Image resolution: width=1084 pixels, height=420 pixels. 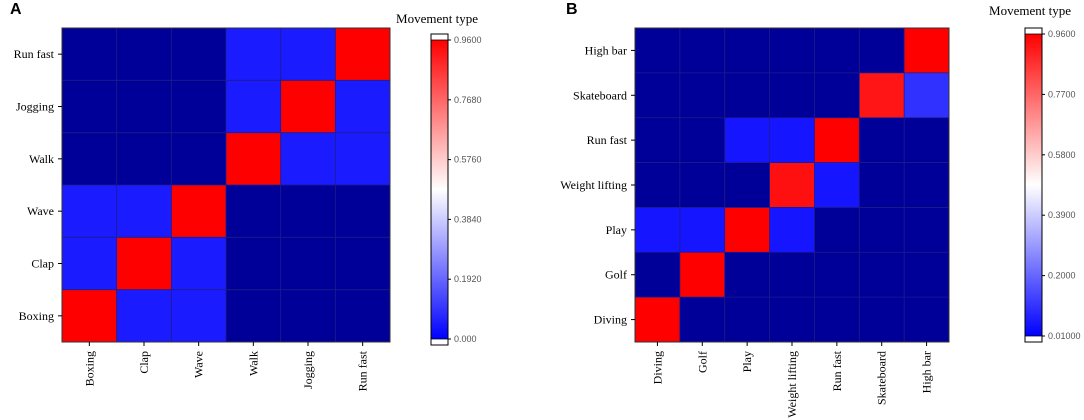 I want to click on colorbar-tick-label: 0.5800, so click(x=1062, y=155).